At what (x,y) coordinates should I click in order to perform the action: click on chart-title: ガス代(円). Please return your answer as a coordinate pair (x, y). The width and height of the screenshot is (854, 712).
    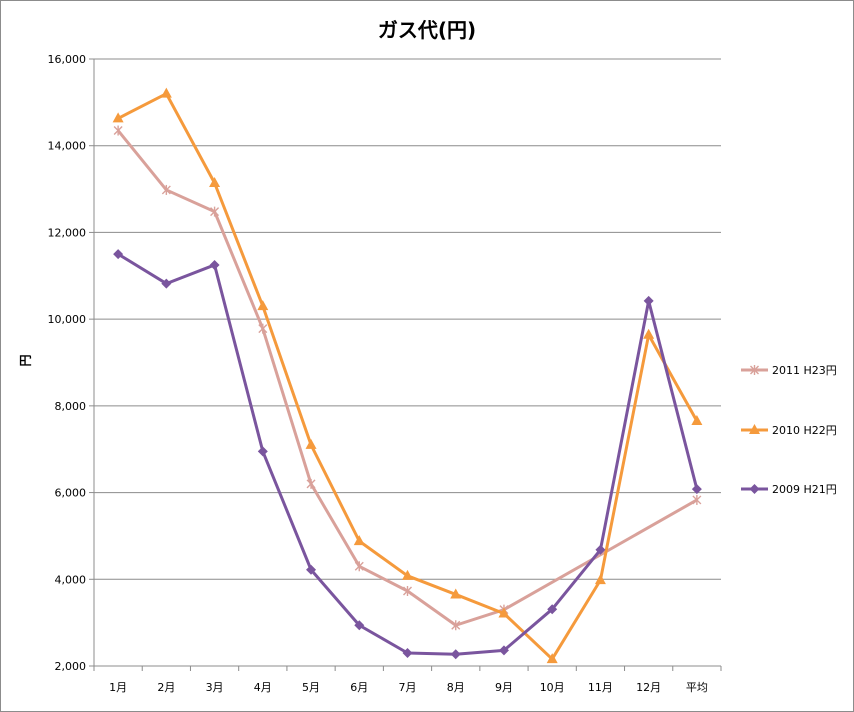
    Looking at the image, I should click on (427, 30).